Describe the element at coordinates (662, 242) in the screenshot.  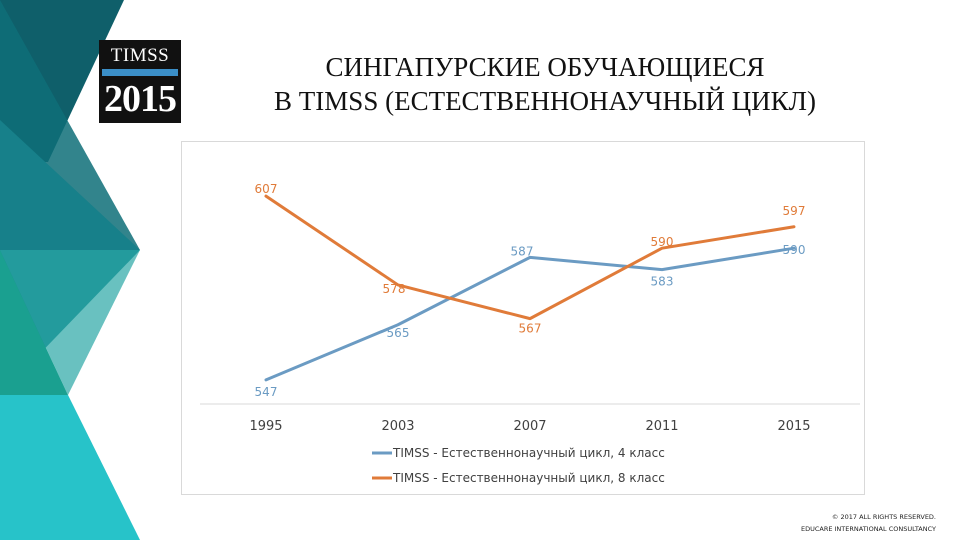
I see `data-label-s2-2011: 590` at that location.